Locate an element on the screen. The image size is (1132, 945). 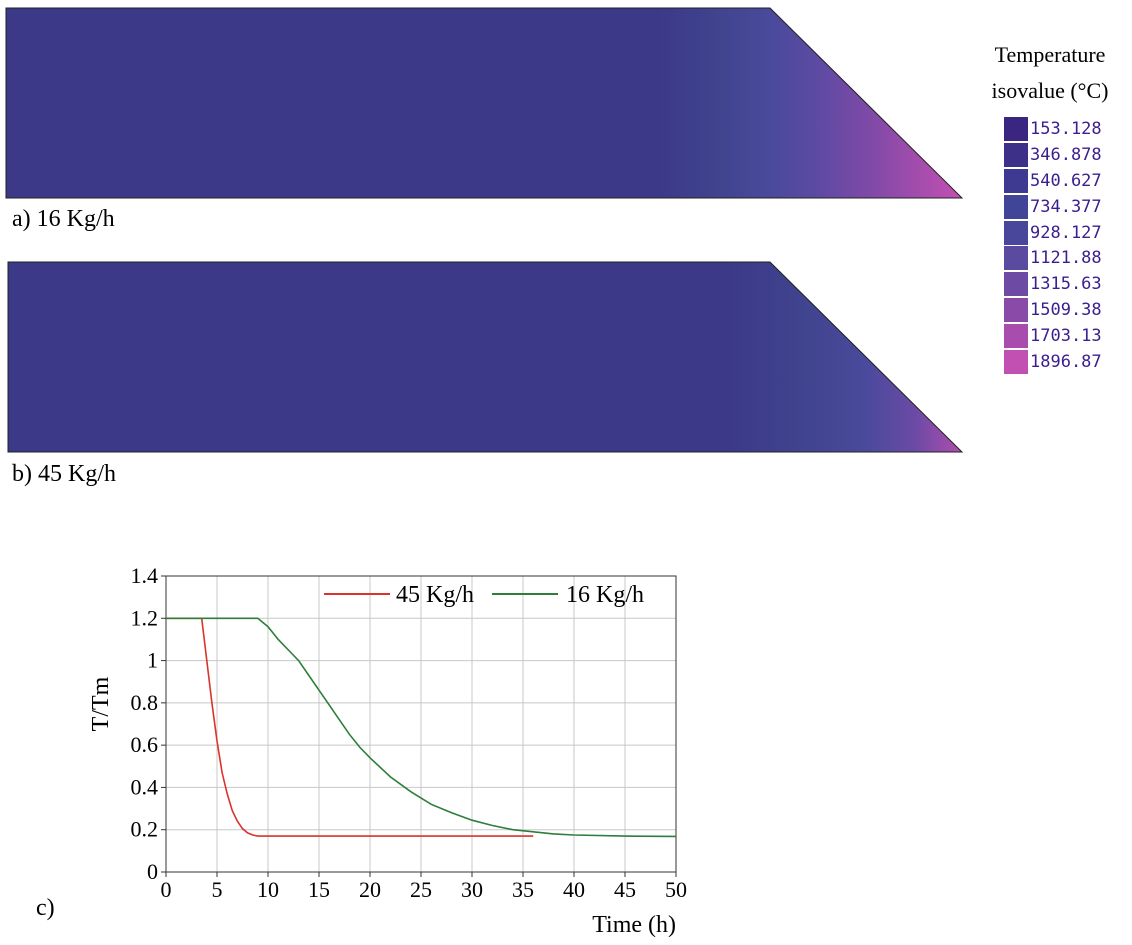
legend-entry: 1703.13 is located at coordinates (1066, 336).